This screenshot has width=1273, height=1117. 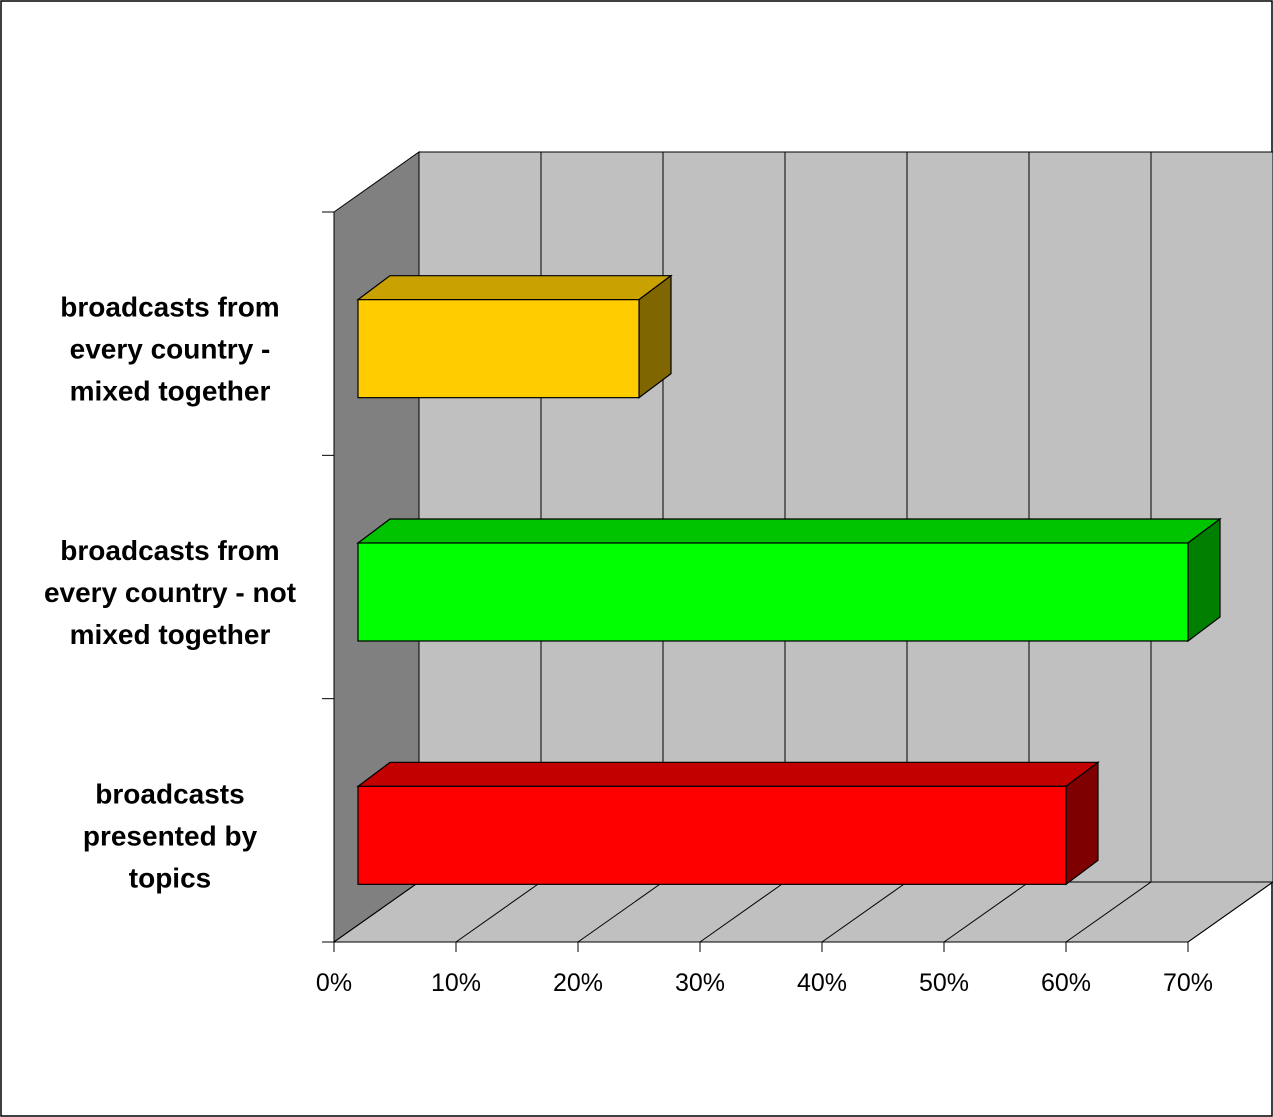 What do you see at coordinates (170, 835) in the screenshot?
I see `category-label-line: presented by` at bounding box center [170, 835].